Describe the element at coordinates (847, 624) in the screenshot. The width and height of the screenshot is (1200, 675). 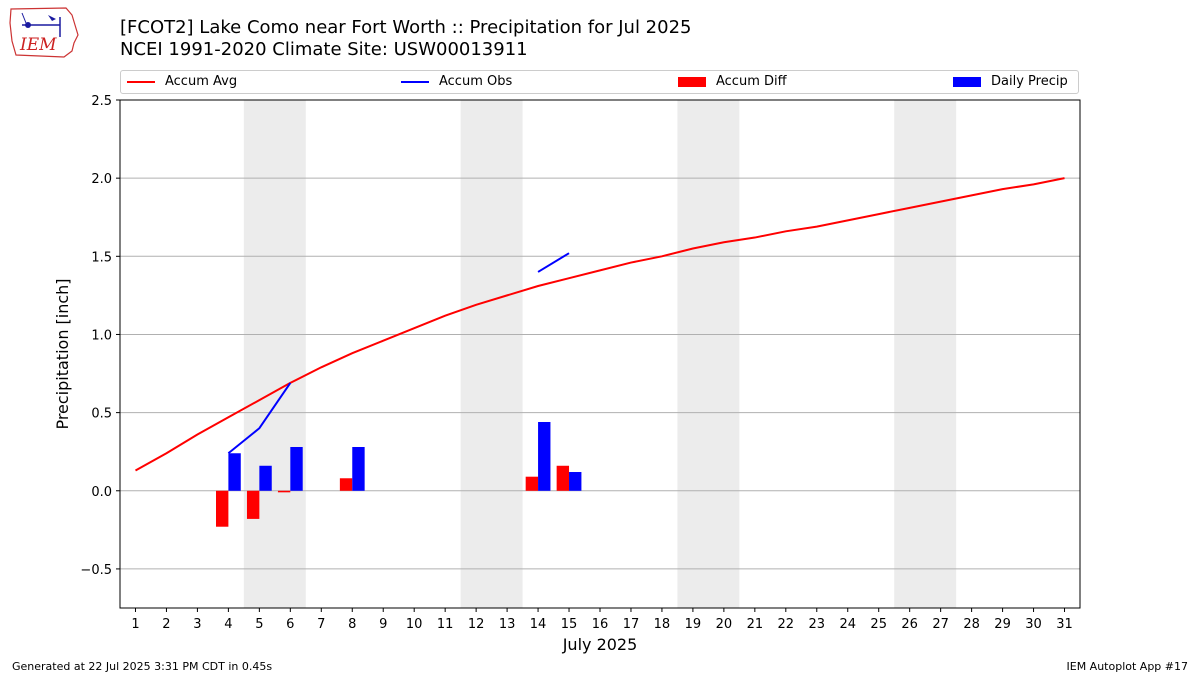
I see `x-tick-label: 24` at that location.